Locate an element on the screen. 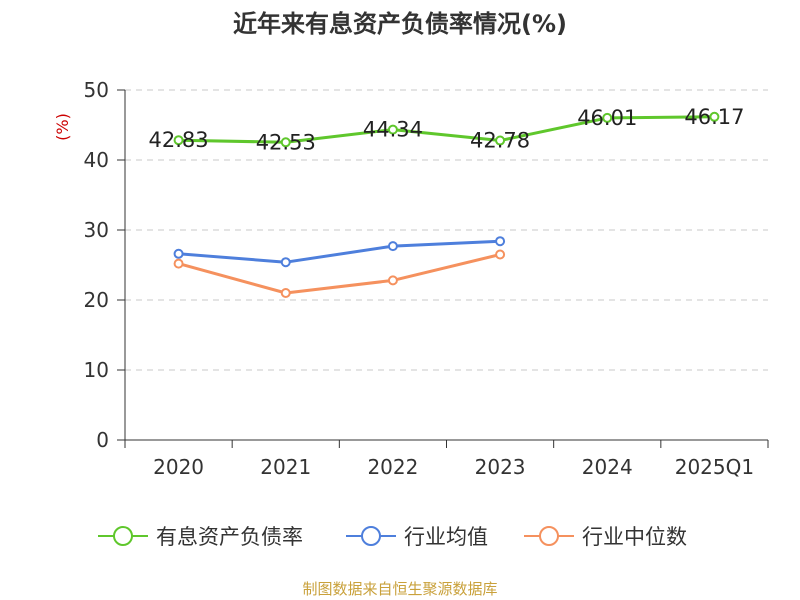  data-label: 44.34 is located at coordinates (393, 130).